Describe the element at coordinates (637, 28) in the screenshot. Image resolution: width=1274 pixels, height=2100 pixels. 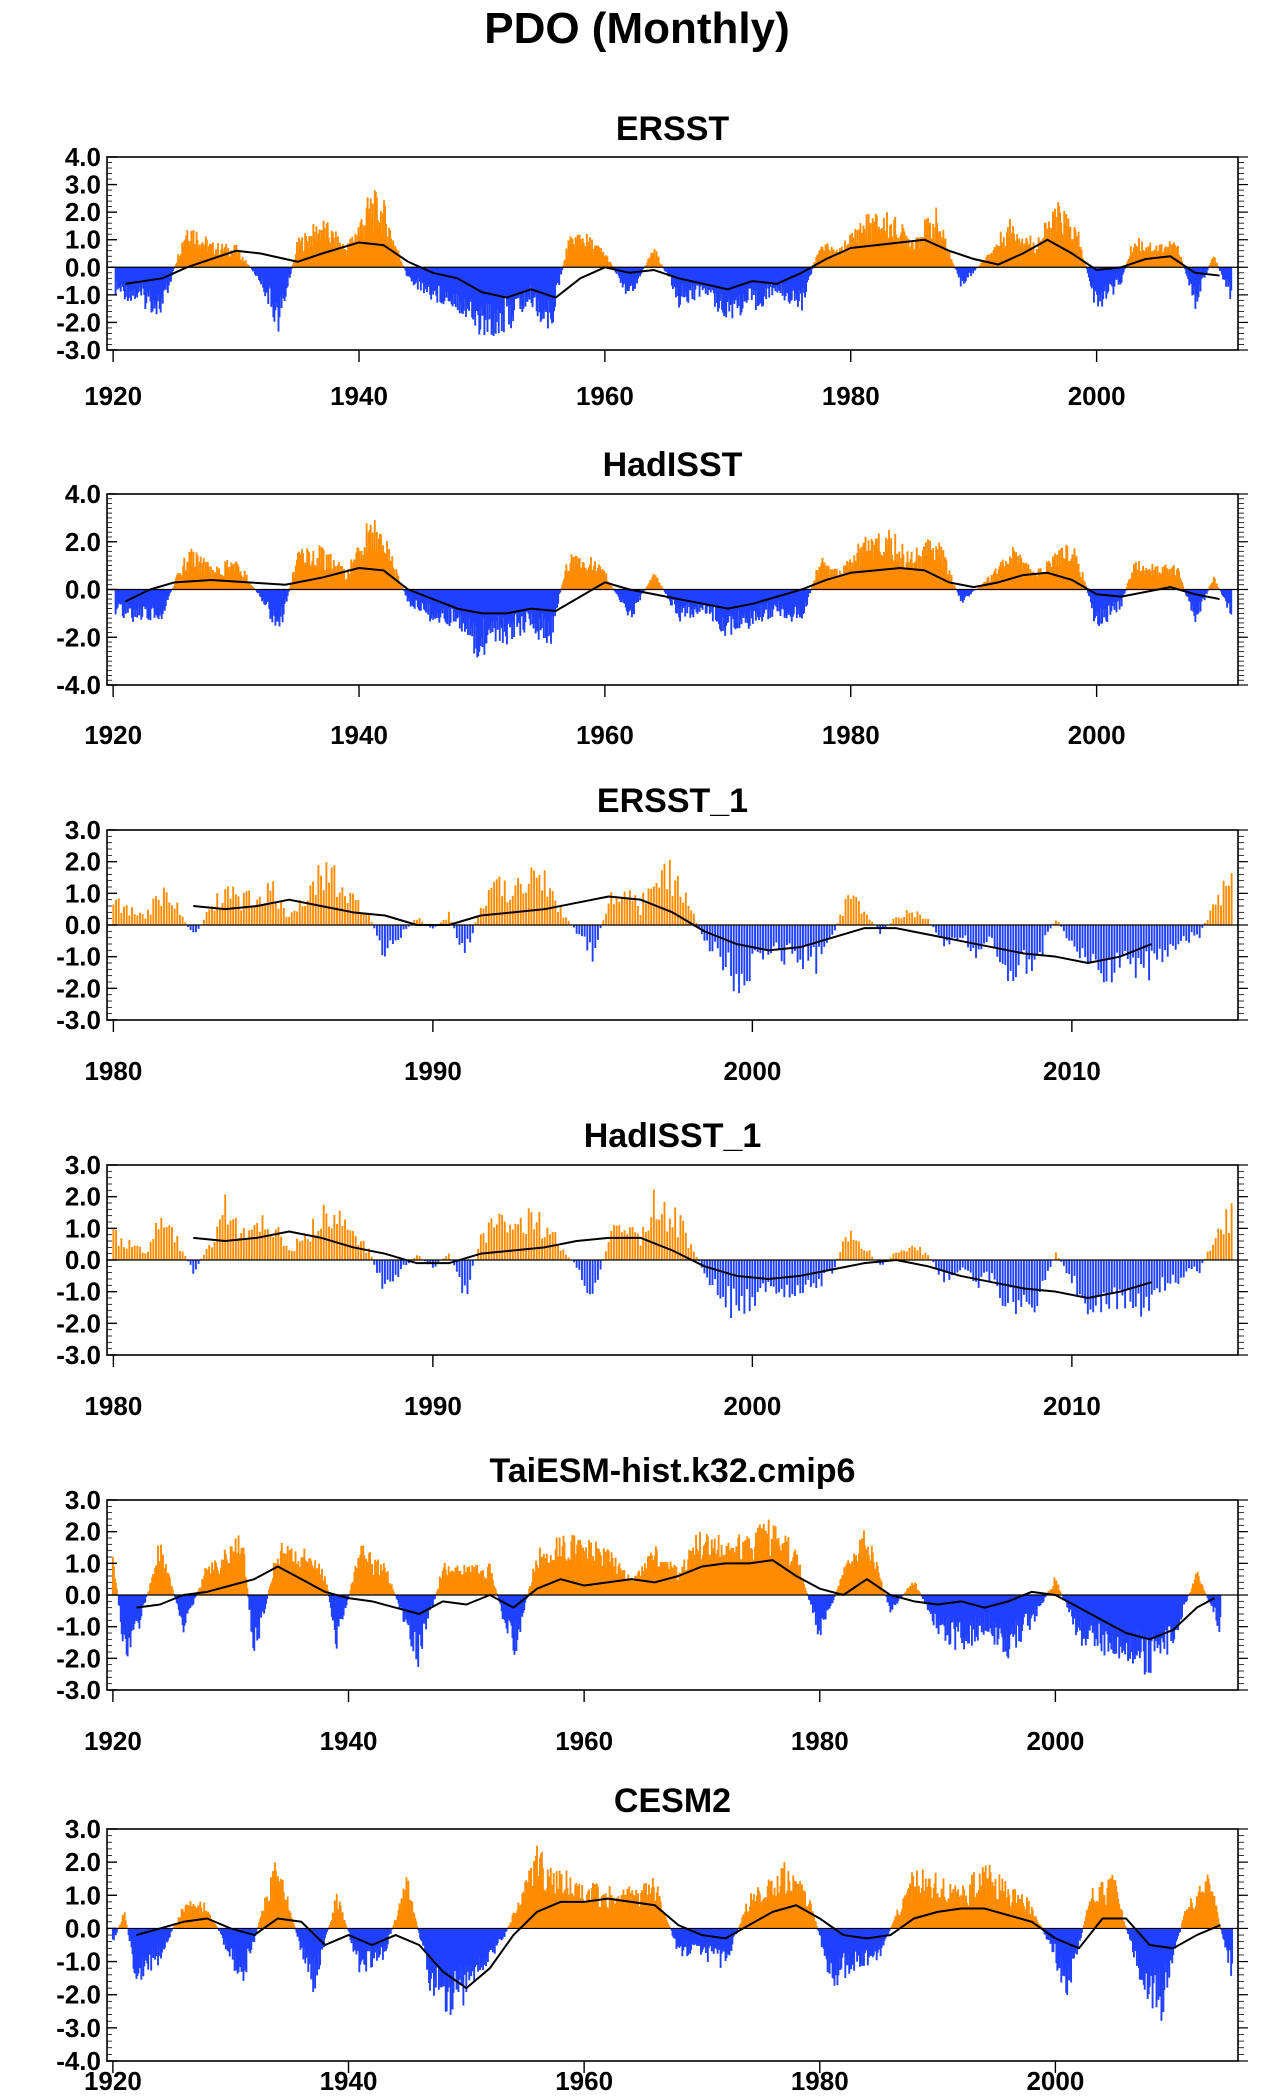
I see `page-title: PDO (Monthly)` at that location.